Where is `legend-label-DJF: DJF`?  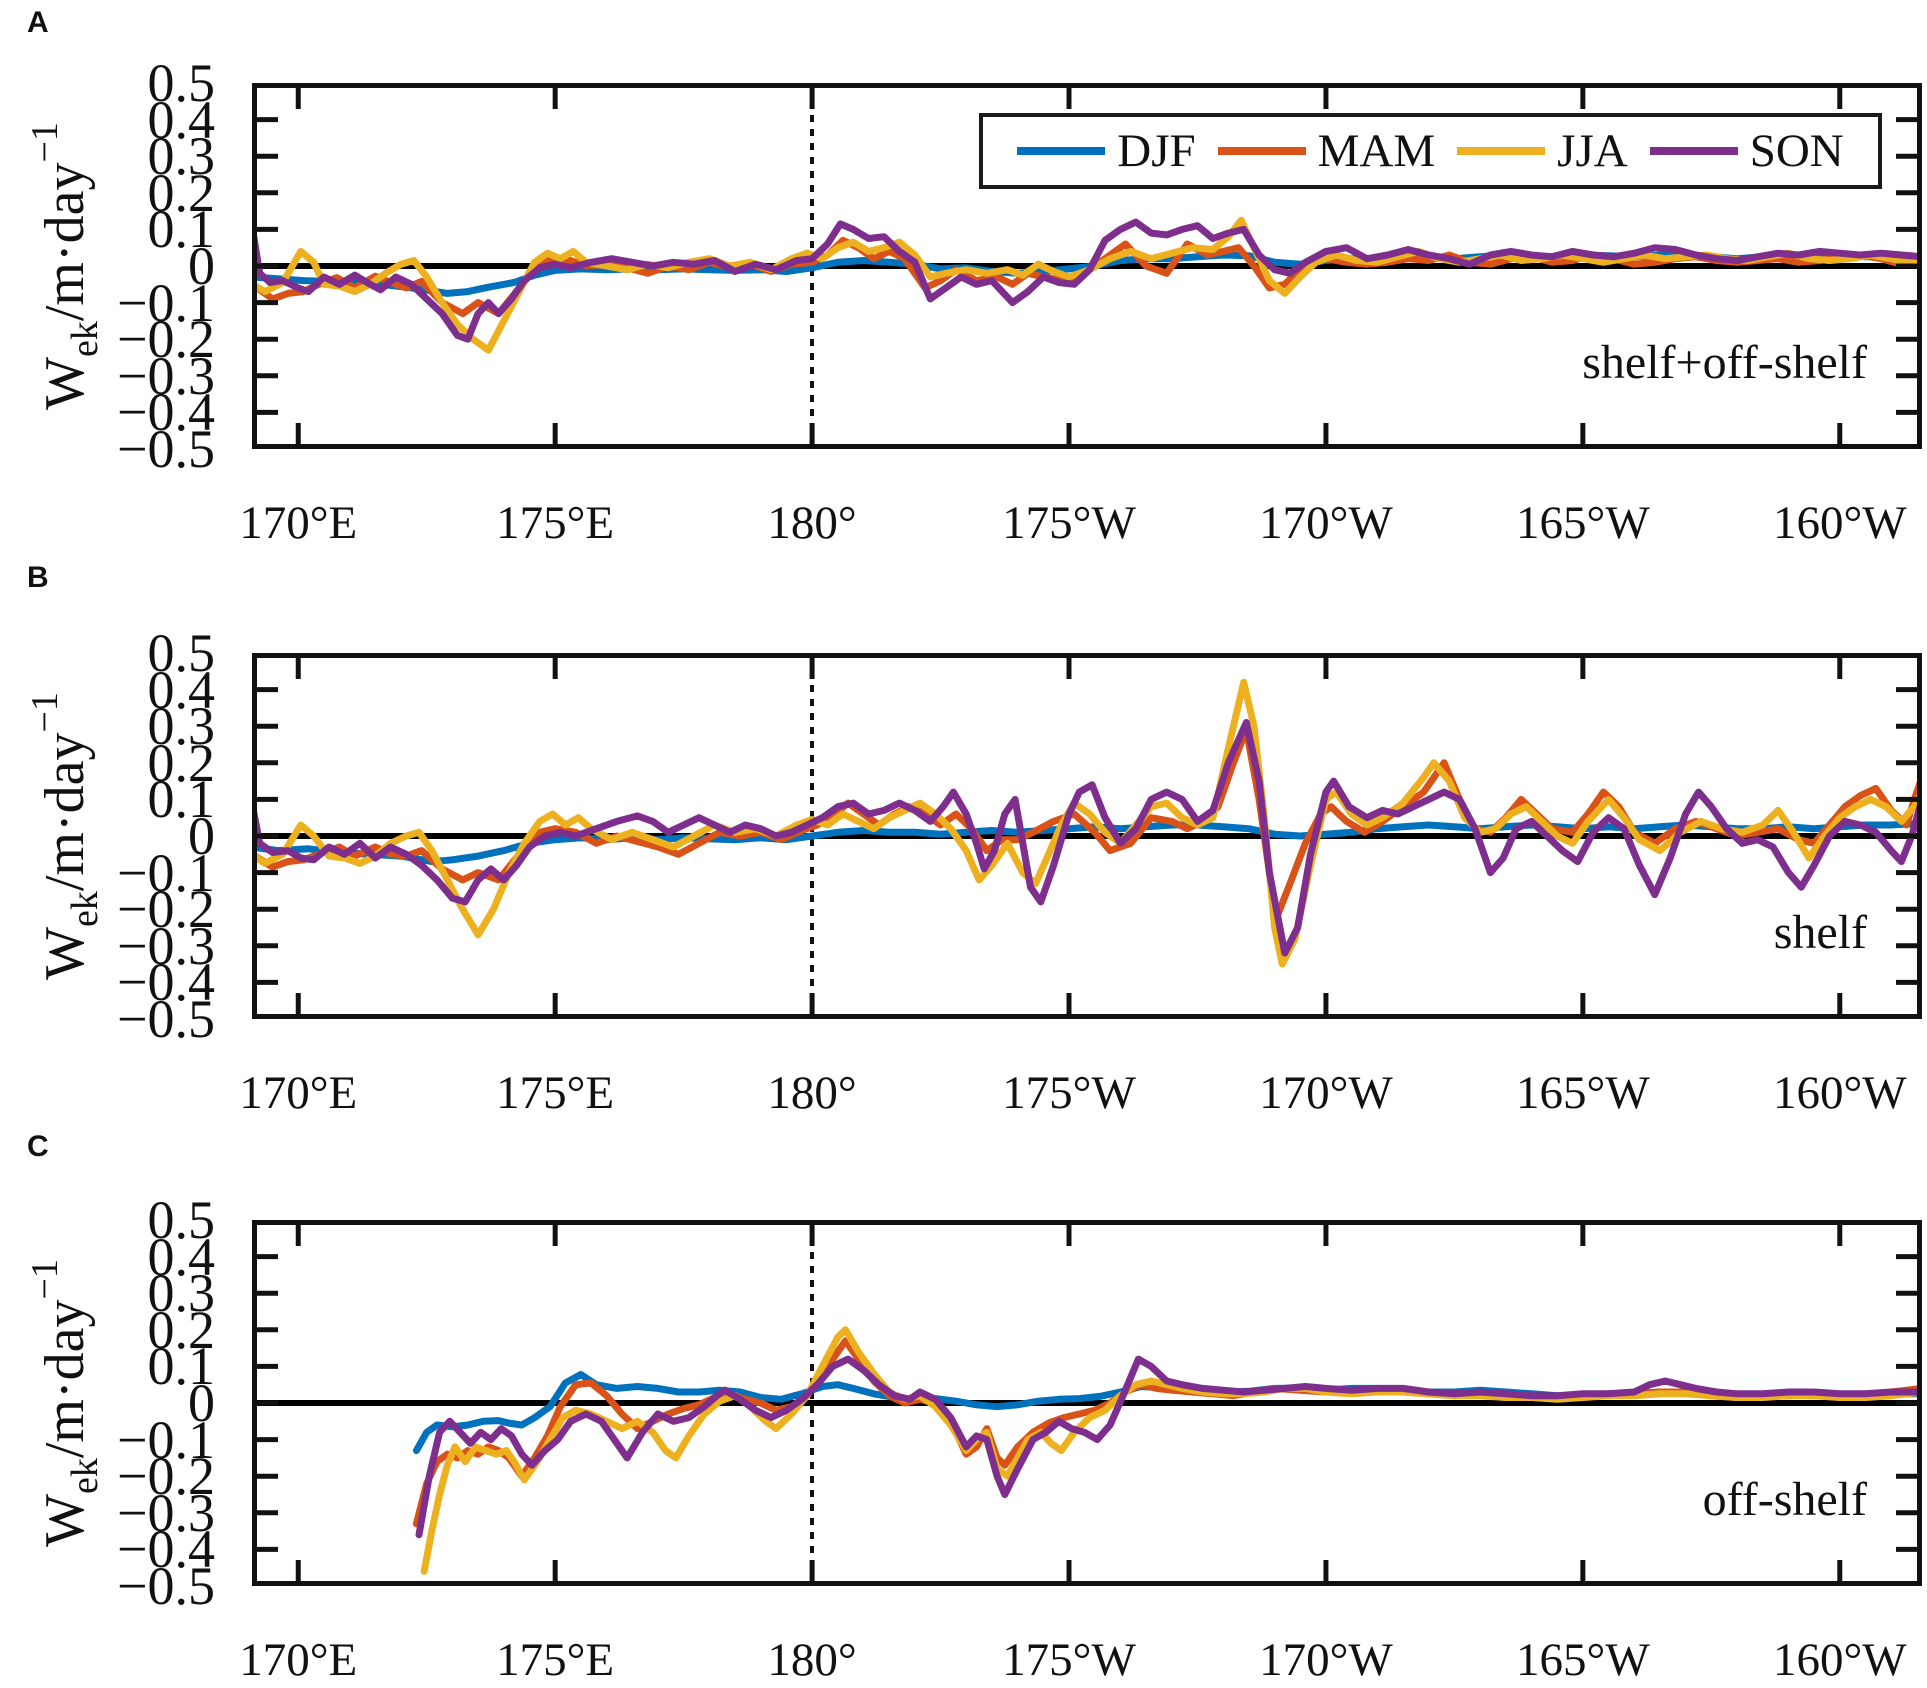
legend-label-DJF: DJF is located at coordinates (1156, 151).